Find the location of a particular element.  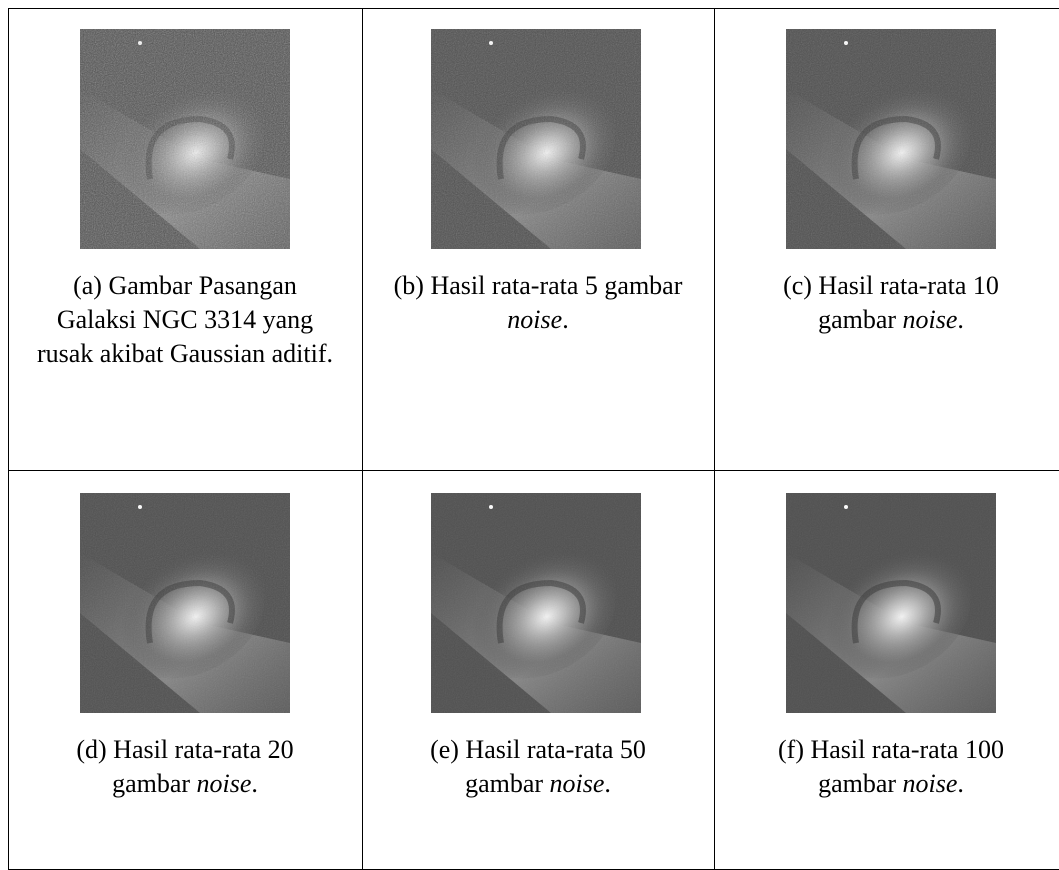

caption: (e) Hasil rata-rata 50 gambar noise. is located at coordinates (538, 767).